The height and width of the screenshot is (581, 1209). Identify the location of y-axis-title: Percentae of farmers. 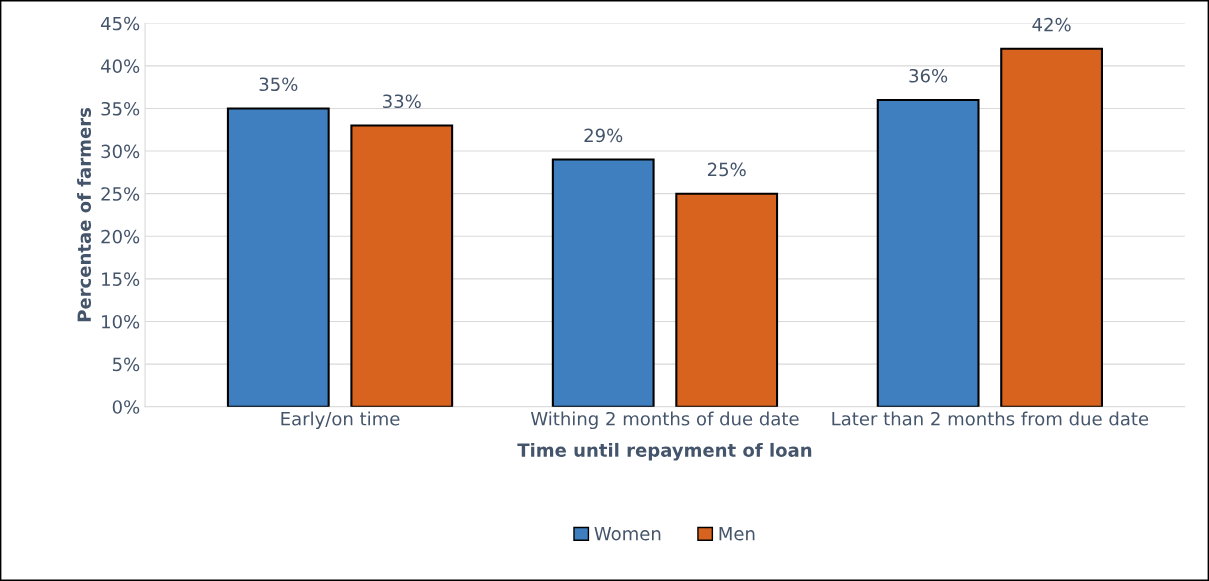
(84, 214).